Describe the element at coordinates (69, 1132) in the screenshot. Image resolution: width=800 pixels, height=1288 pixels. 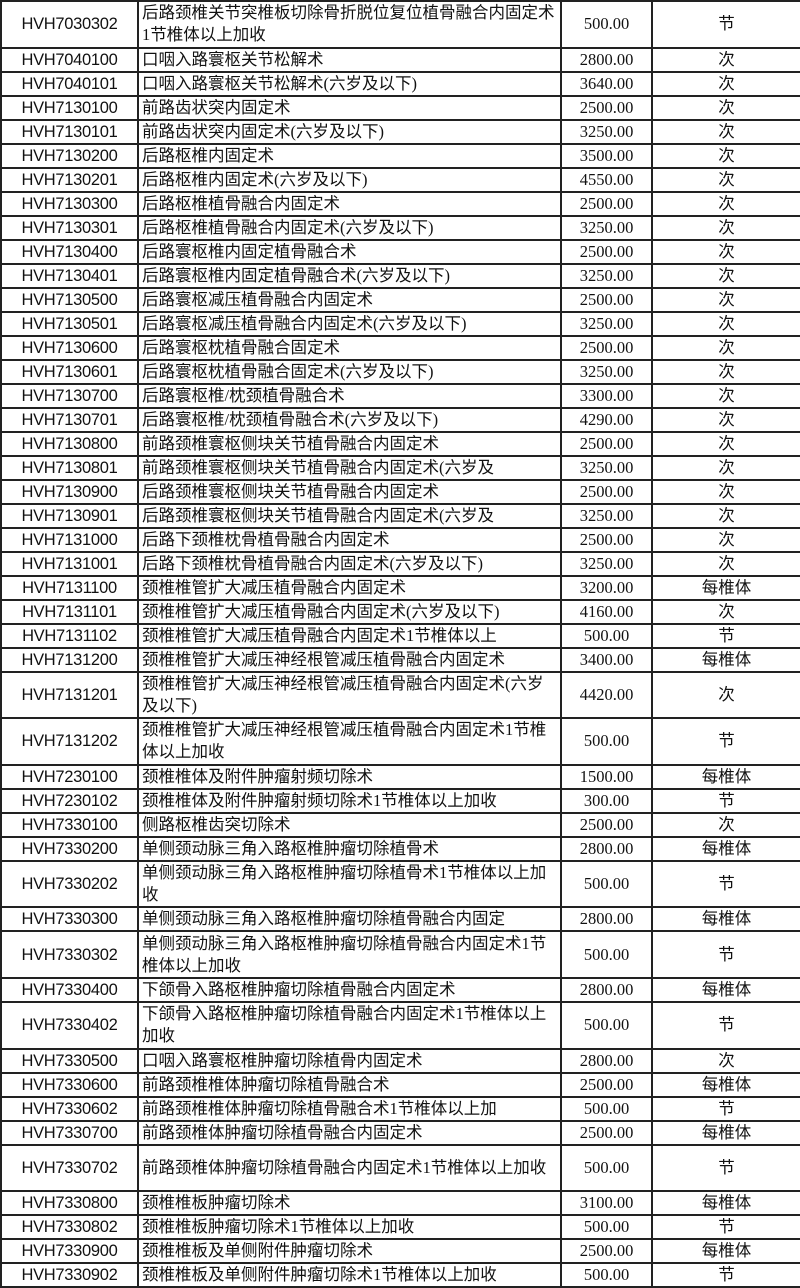
I see `item-code: HVH7330700` at that location.